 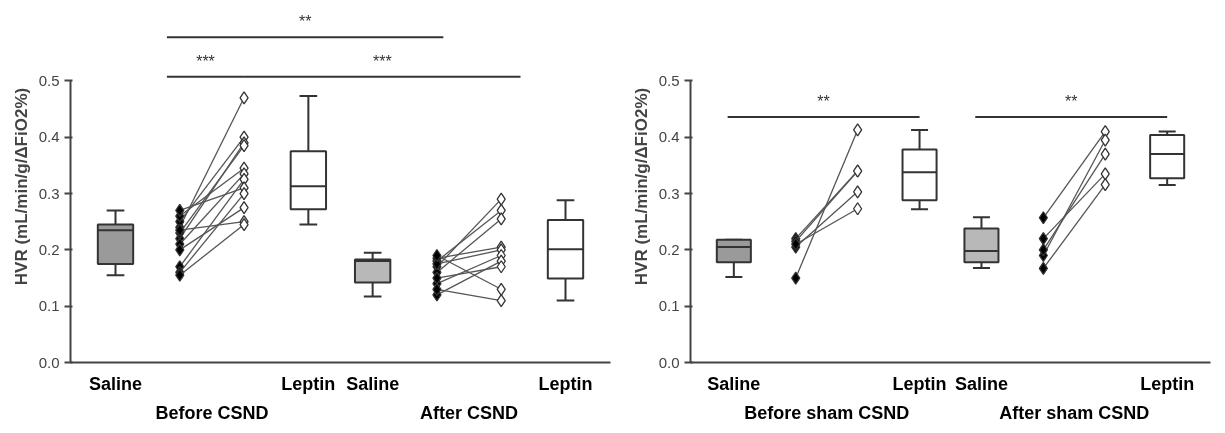 I want to click on text: After sham CSND, so click(x=1074, y=412).